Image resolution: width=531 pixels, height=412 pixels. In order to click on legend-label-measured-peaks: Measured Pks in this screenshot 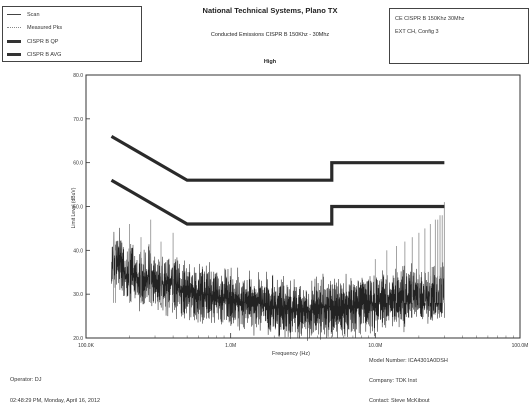, I will do `click(45, 27)`.